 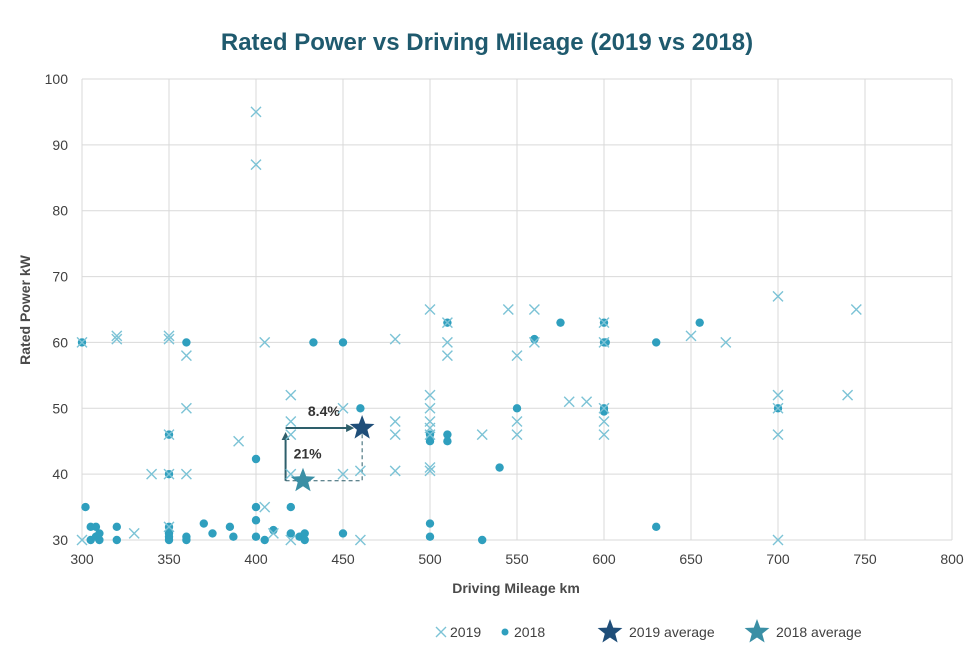 What do you see at coordinates (610, 631) in the screenshot?
I see `legend-marker-avg-2019` at bounding box center [610, 631].